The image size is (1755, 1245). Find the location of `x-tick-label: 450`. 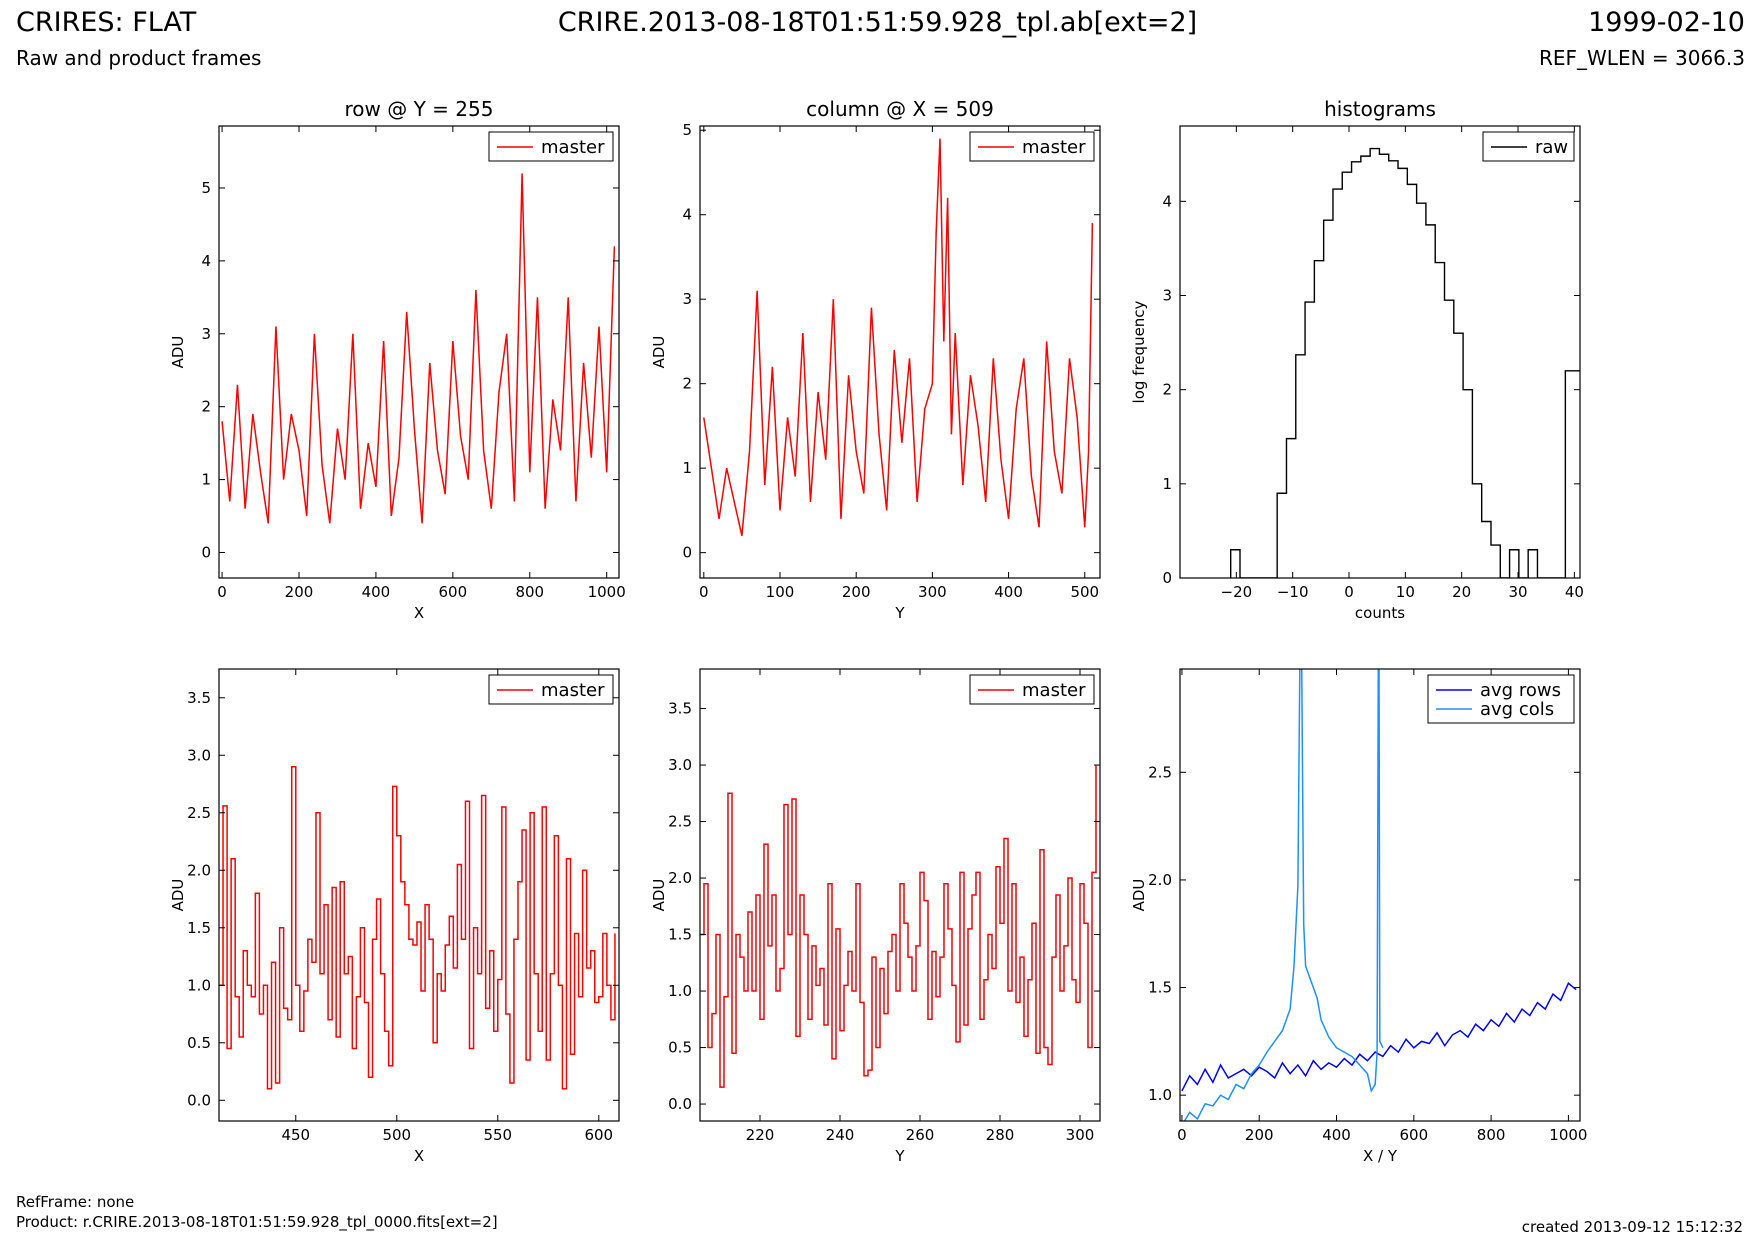

x-tick-label: 450 is located at coordinates (295, 1135).